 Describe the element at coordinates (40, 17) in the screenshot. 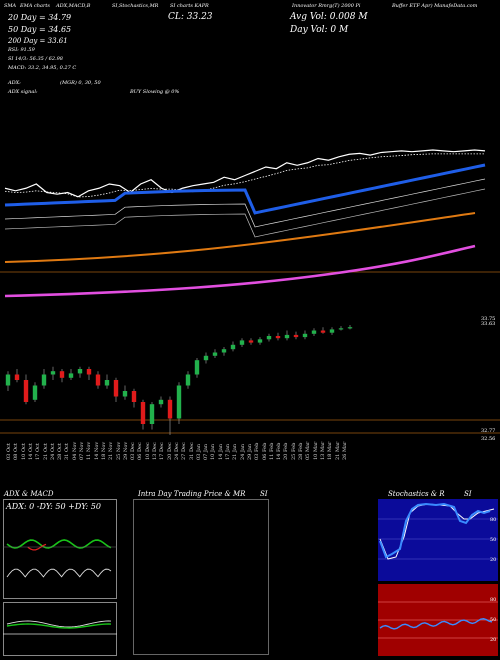

I see `sma20-label: 20 Day = 34.79` at that location.